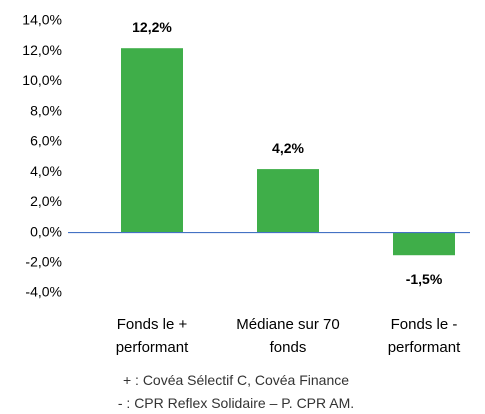 The height and width of the screenshot is (414, 485). Describe the element at coordinates (424, 336) in the screenshot. I see `x-tick-label: Fonds le - performant` at that location.